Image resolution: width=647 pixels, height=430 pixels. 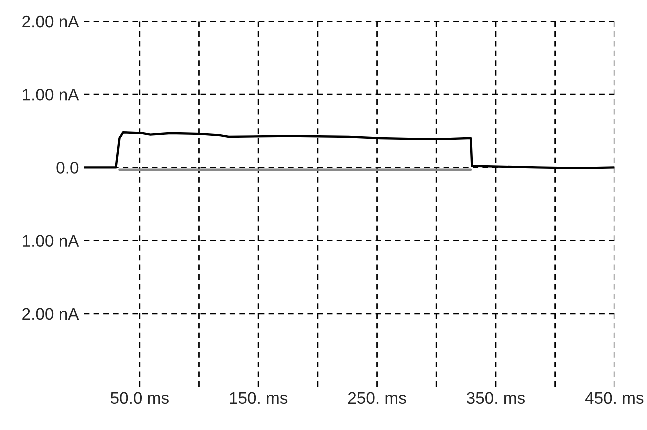 What do you see at coordinates (496, 398) in the screenshot?
I see `x-tick-label: 350. ms` at bounding box center [496, 398].